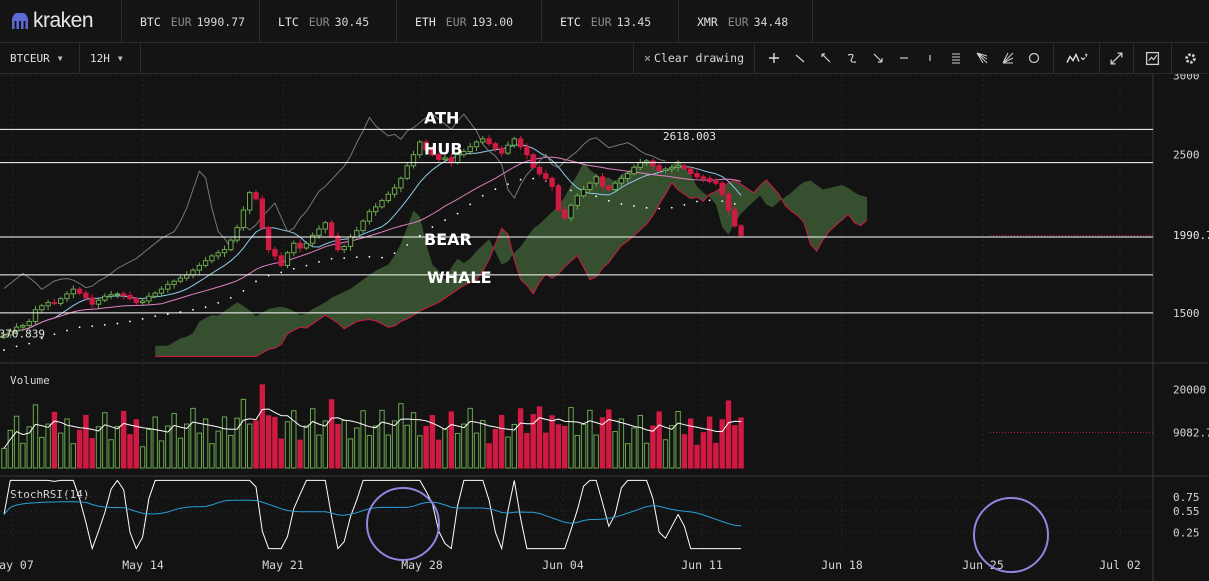 The image size is (1209, 581). What do you see at coordinates (1190, 58) in the screenshot?
I see `settings-button` at bounding box center [1190, 58].